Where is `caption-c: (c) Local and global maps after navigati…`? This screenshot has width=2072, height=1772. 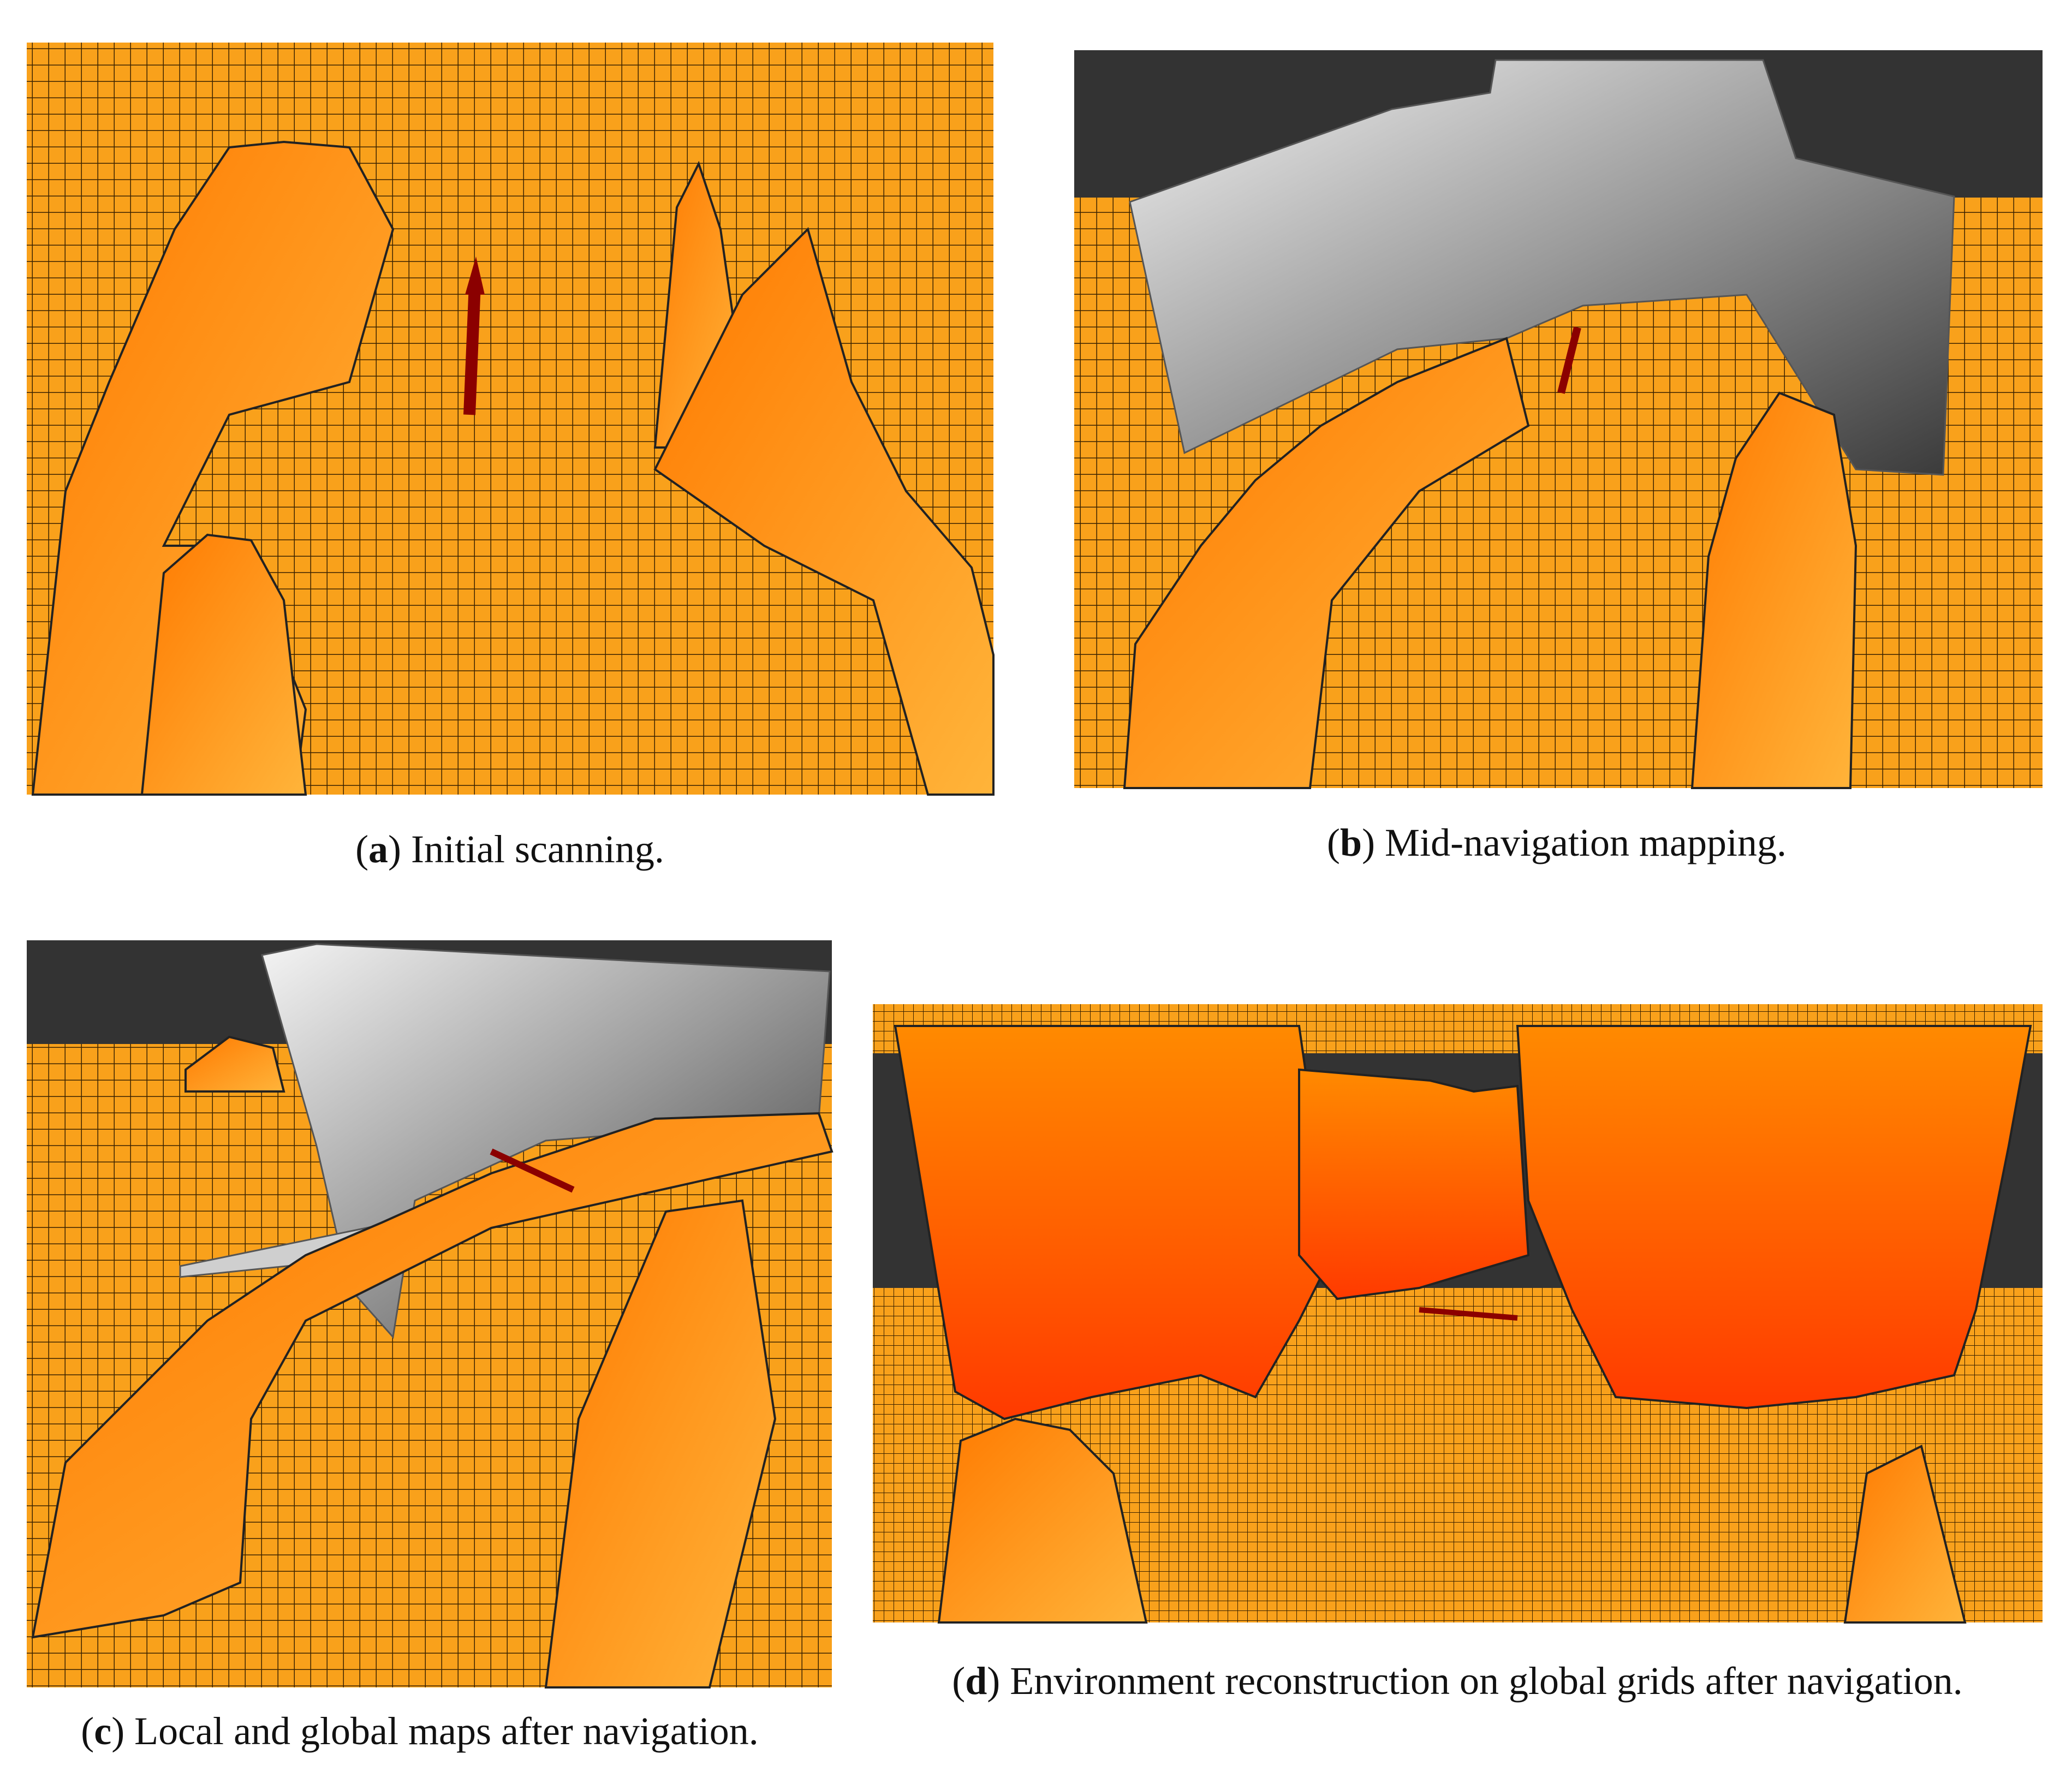
caption-c: (c) Local and global maps after navigati… is located at coordinates (420, 1731).